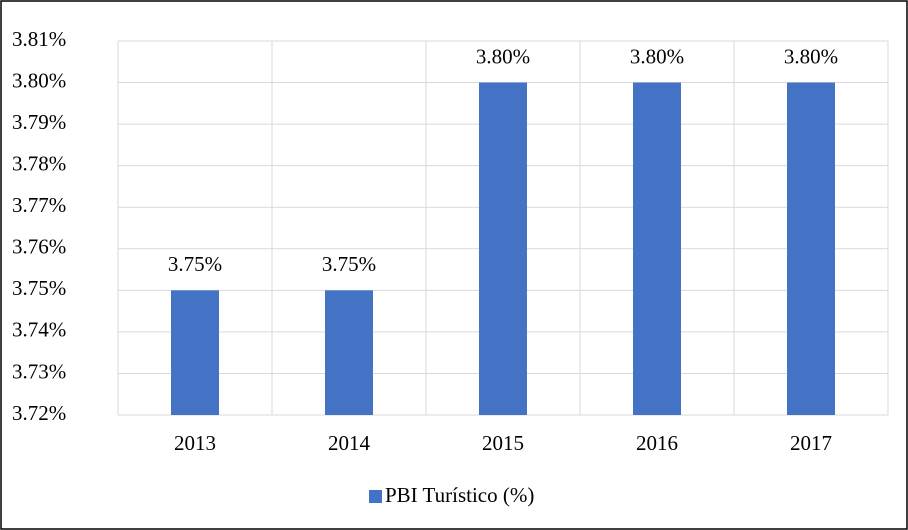 The height and width of the screenshot is (530, 908). I want to click on x-tick-label: 2015, so click(503, 443).